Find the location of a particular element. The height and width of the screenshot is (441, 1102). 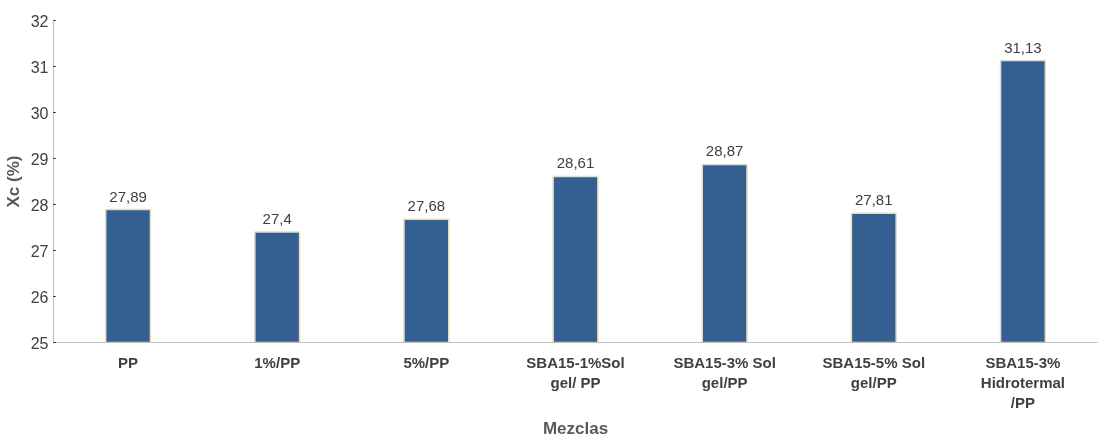

y-tick-label: 30 is located at coordinates (39, 113).